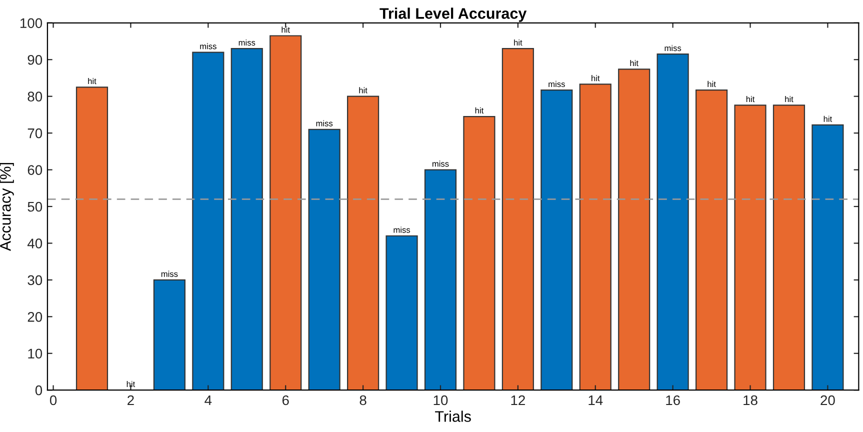  I want to click on y-tick-label: 100, so click(31, 23).